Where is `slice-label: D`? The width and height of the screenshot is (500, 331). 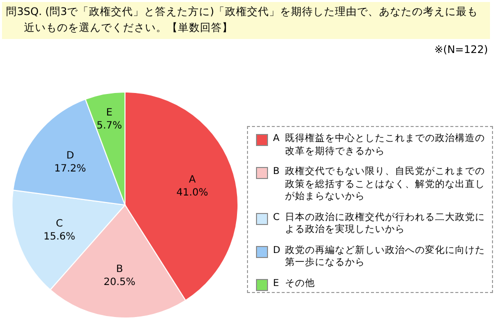 slice-label: D is located at coordinates (70, 156).